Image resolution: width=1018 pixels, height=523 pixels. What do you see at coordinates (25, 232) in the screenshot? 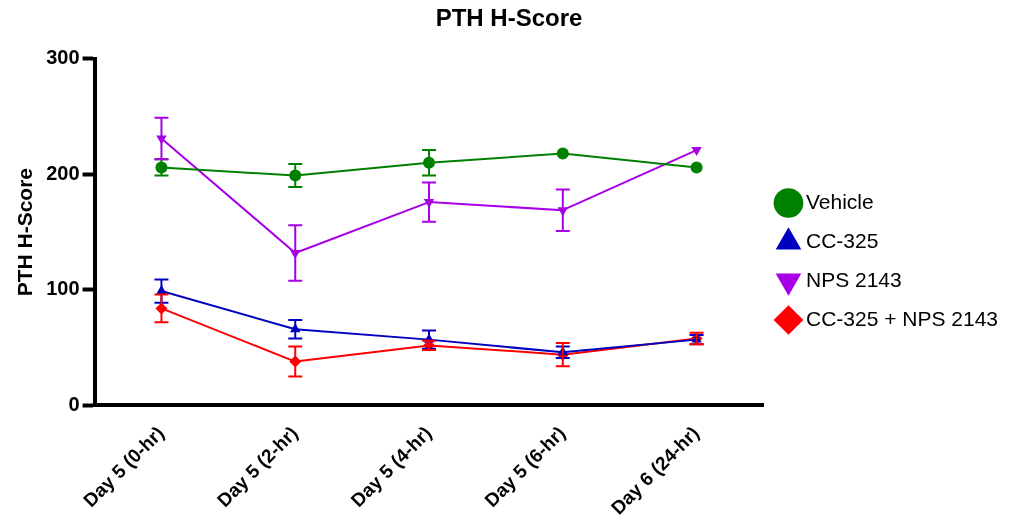
I see `y-axis-title: PTH H-Score` at bounding box center [25, 232].